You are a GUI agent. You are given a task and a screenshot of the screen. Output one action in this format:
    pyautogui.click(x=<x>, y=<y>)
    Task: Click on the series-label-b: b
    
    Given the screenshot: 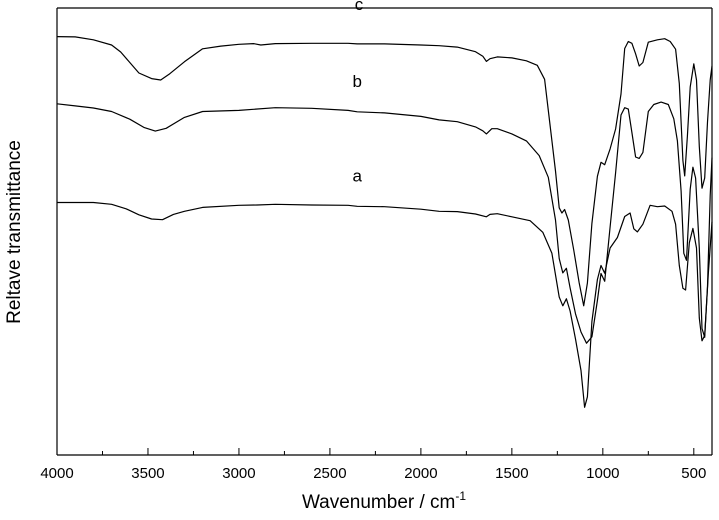 What is the action you would take?
    pyautogui.click(x=356, y=81)
    